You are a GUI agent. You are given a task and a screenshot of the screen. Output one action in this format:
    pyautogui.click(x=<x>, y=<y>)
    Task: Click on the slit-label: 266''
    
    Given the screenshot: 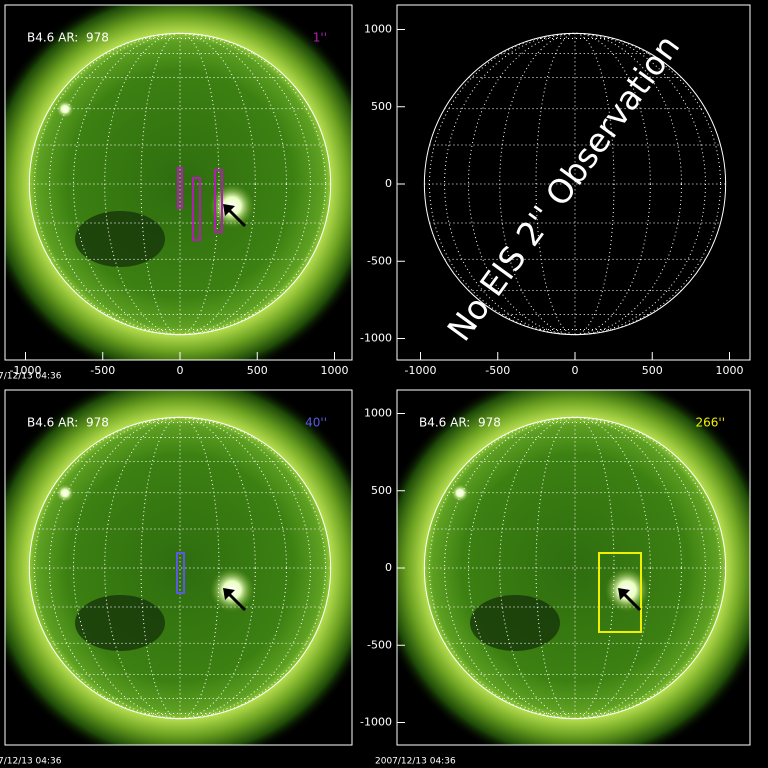 What is the action you would take?
    pyautogui.click(x=710, y=423)
    